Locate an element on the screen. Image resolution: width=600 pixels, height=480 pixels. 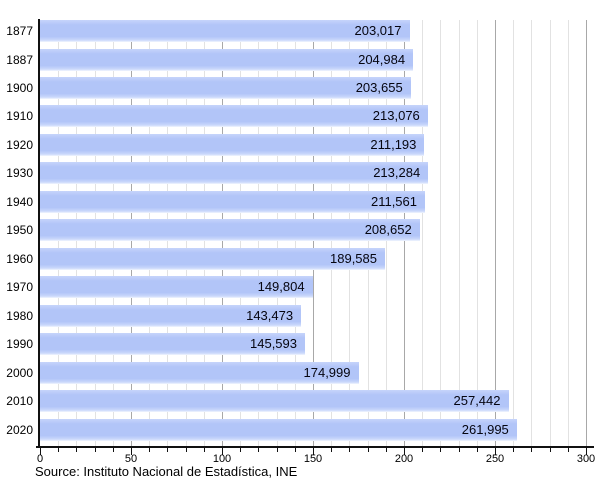
bar: 257,442 is located at coordinates (274, 401).